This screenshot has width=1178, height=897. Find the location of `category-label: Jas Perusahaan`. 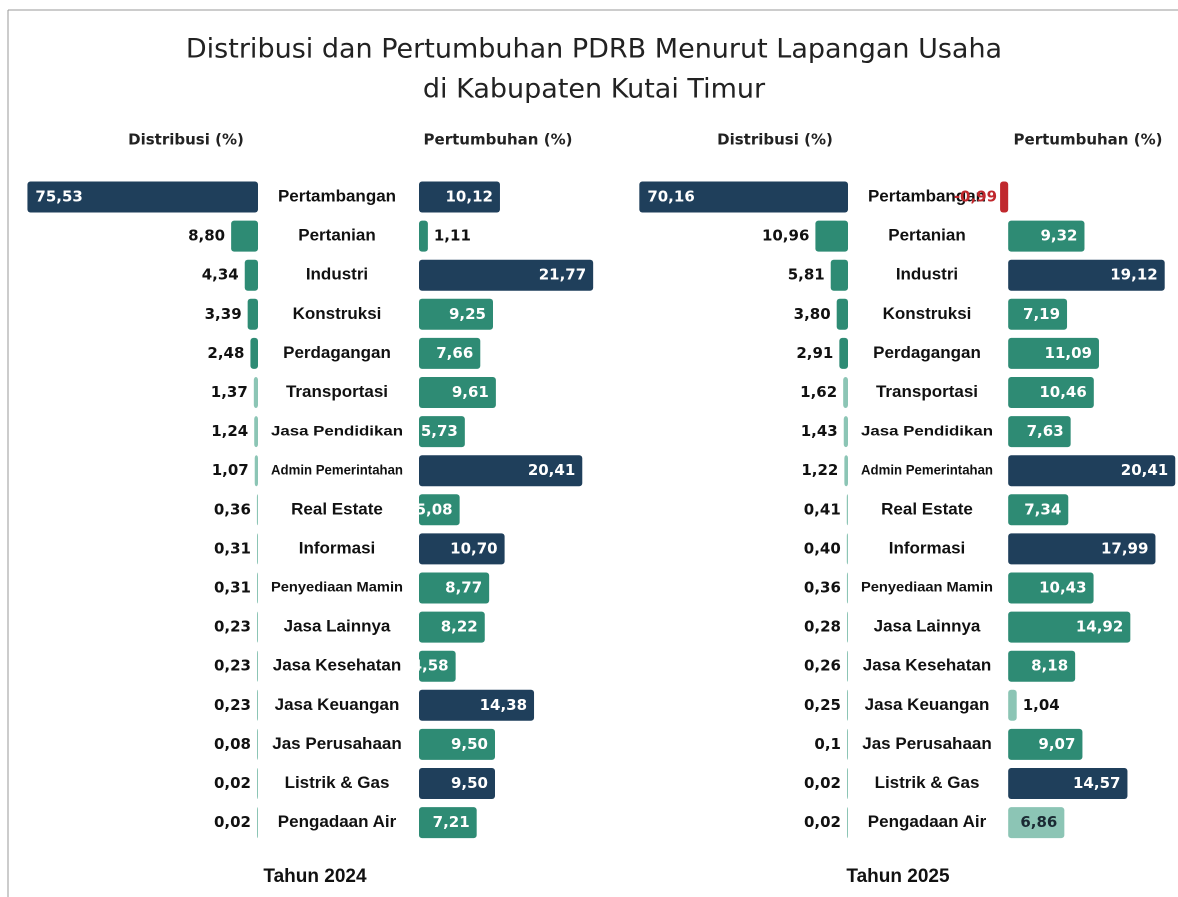

category-label: Jas Perusahaan is located at coordinates (926, 743).